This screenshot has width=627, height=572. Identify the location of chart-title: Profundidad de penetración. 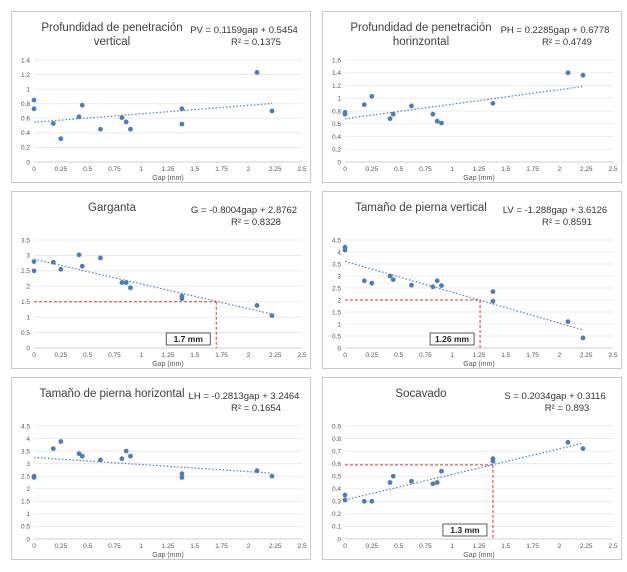
(420, 28).